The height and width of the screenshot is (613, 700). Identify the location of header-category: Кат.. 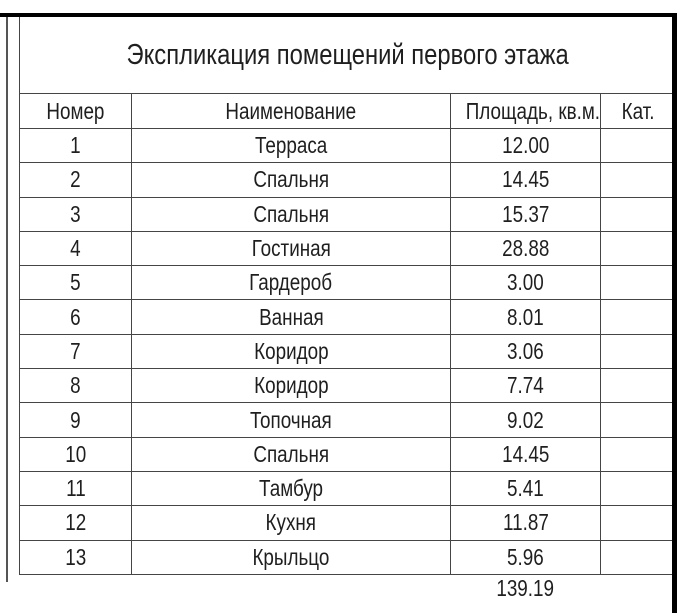
(638, 111).